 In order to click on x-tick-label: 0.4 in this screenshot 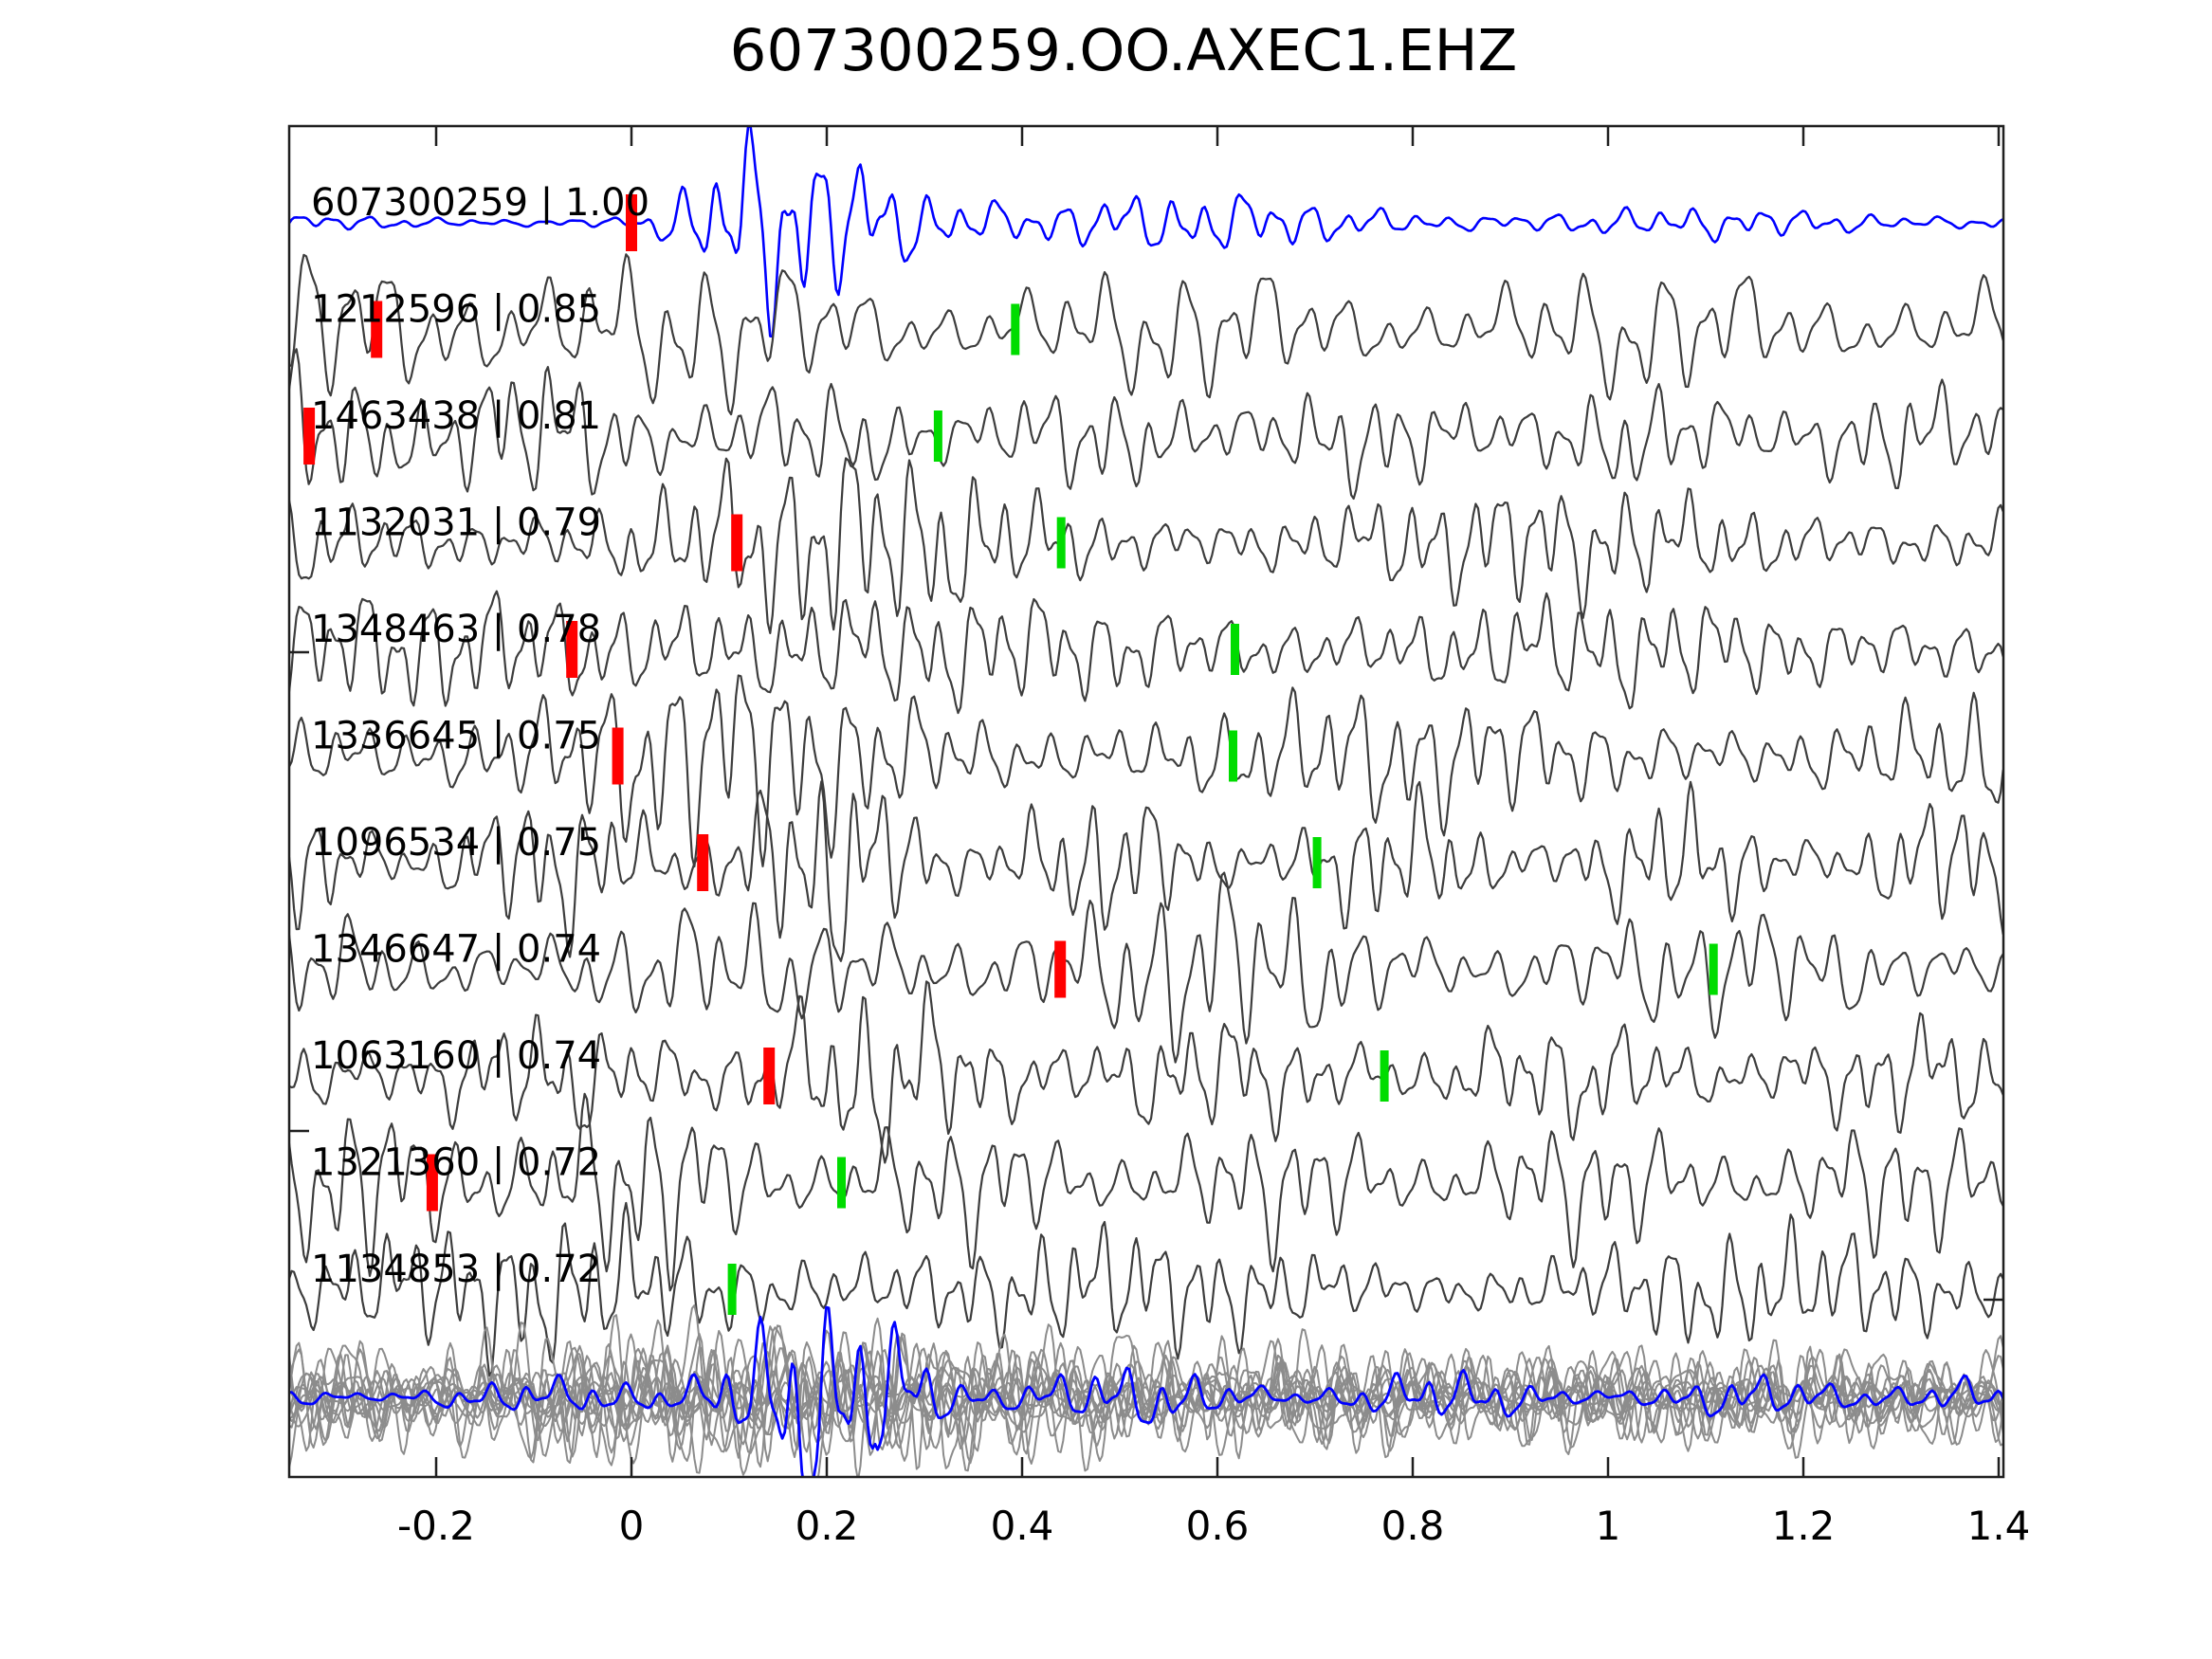, I will do `click(1022, 1526)`.